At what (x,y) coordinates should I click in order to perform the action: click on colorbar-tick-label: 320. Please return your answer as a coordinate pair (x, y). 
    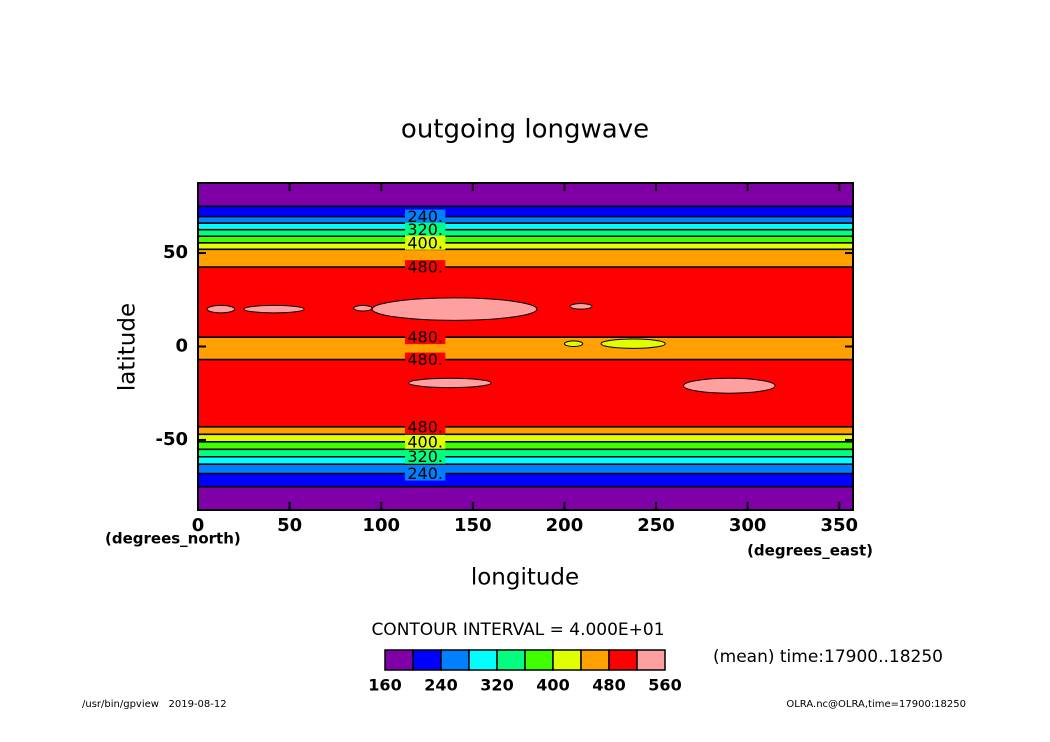
    Looking at the image, I should click on (496, 685).